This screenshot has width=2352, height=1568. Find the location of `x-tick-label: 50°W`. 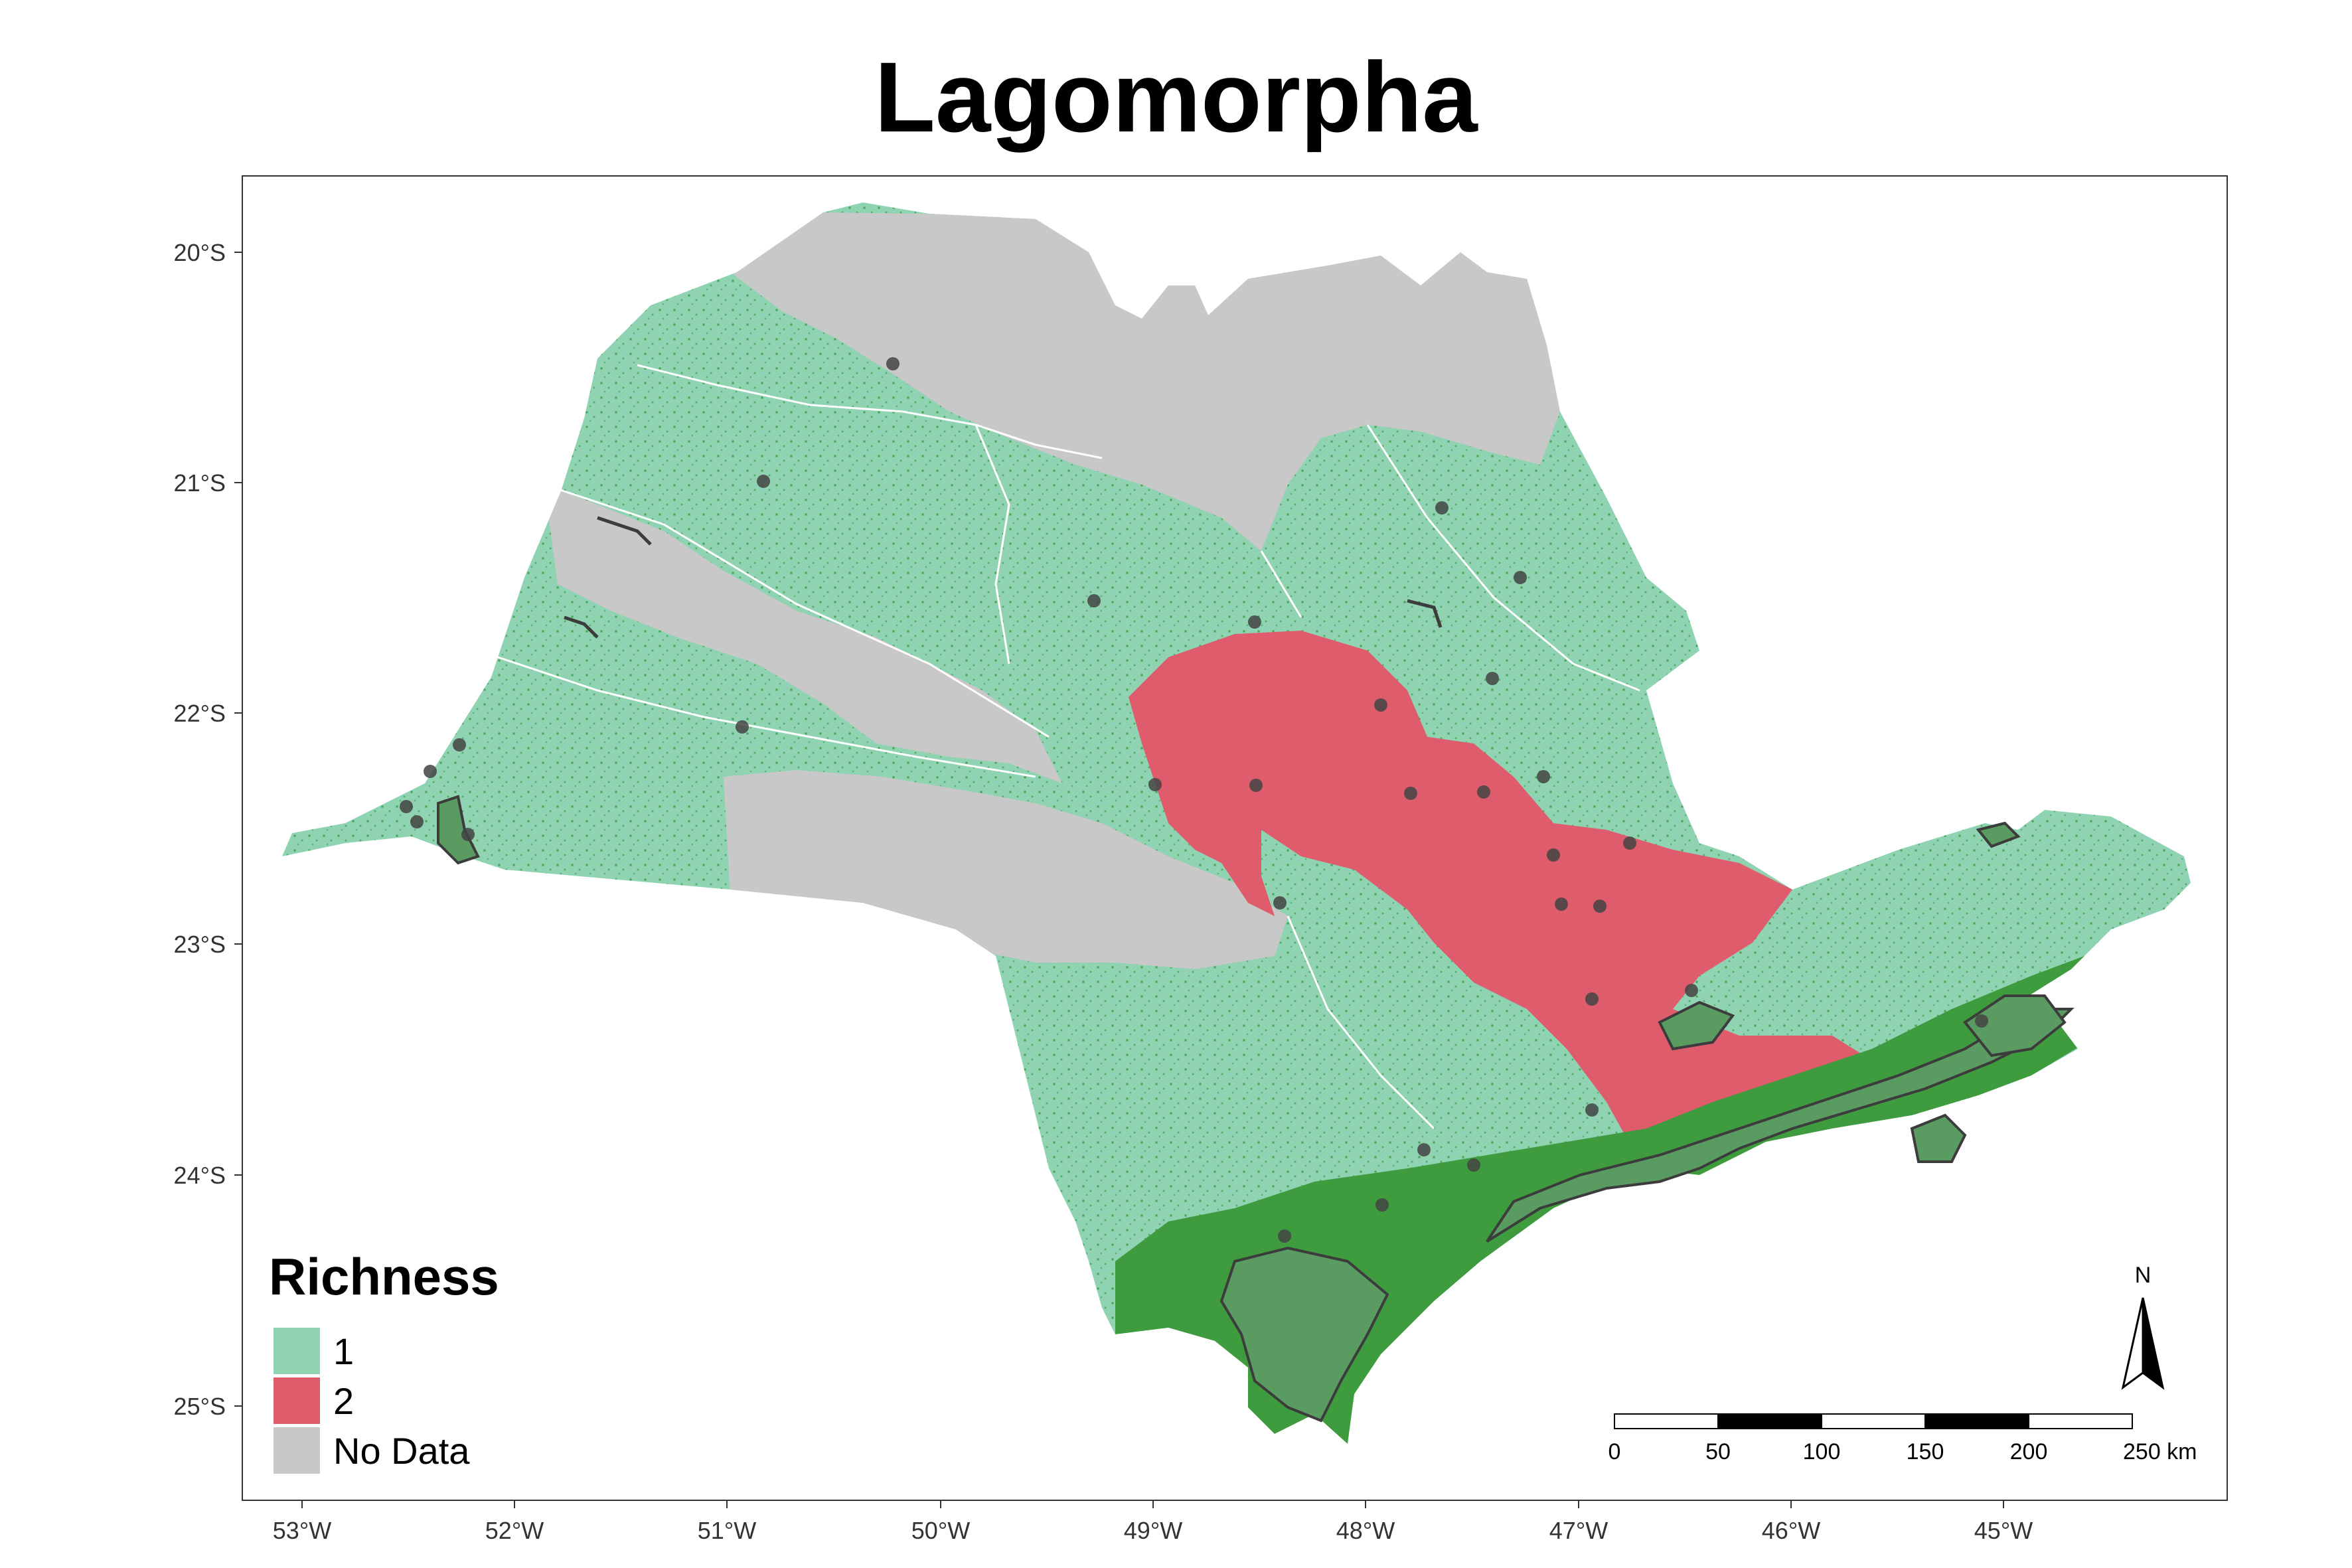

x-tick-label: 50°W is located at coordinates (941, 1531).